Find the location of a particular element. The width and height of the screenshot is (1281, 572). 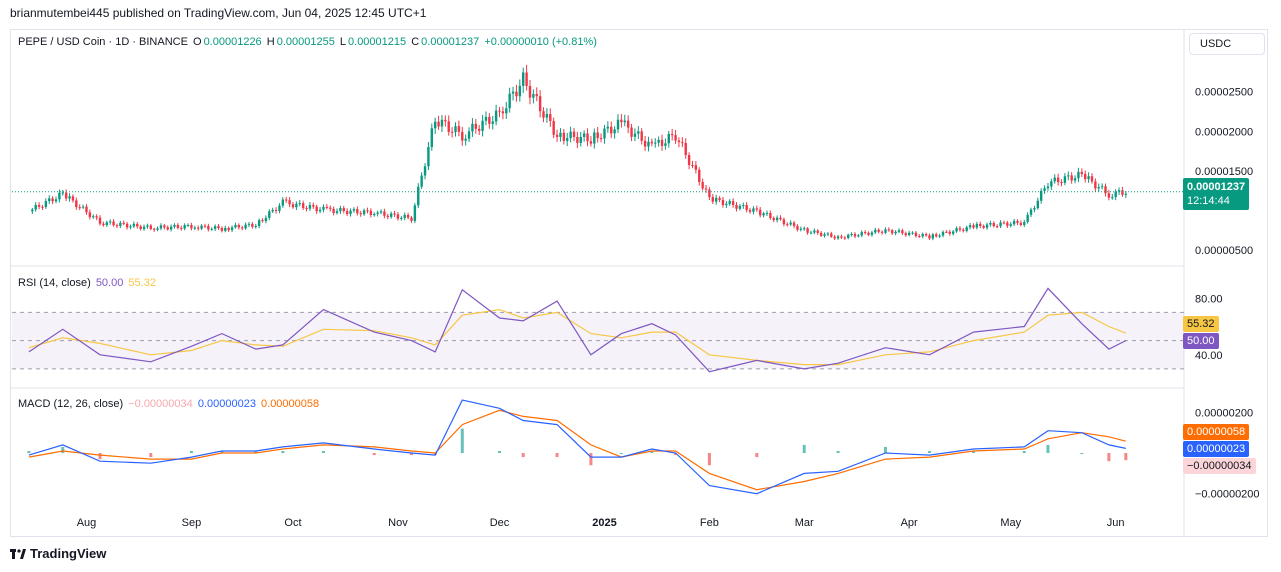

open-label: O is located at coordinates (197, 42).